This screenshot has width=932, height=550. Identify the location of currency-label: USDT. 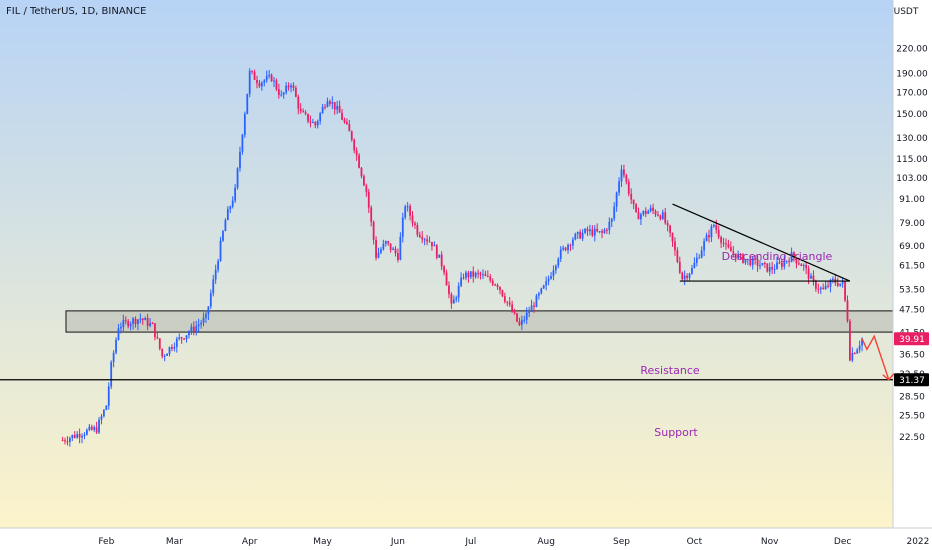
(906, 12).